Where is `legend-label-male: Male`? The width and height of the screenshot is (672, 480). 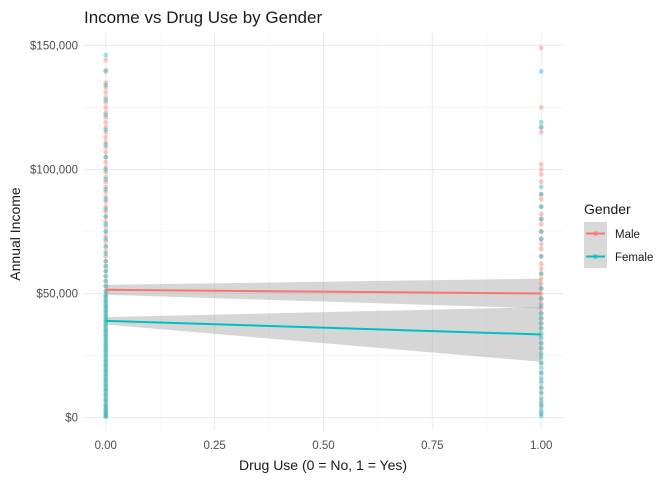
legend-label-male: Male is located at coordinates (627, 235).